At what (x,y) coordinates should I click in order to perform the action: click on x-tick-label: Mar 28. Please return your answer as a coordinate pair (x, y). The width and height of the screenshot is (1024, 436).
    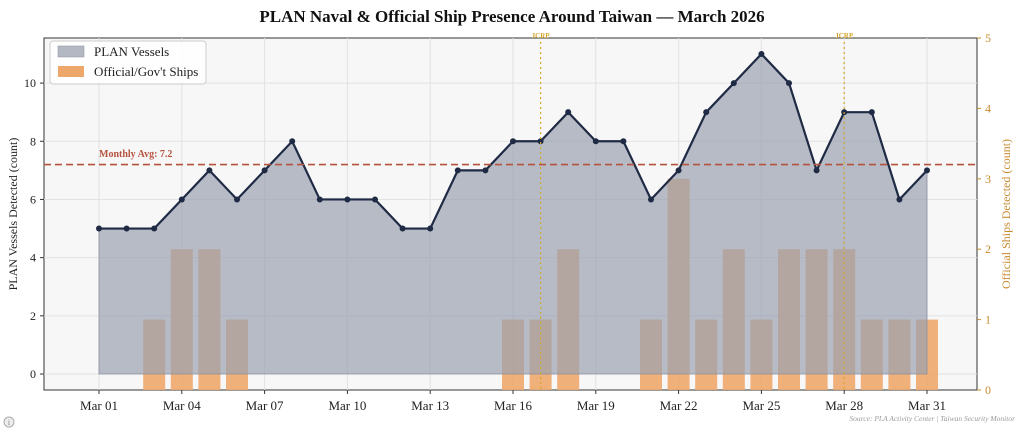
    Looking at the image, I should click on (844, 405).